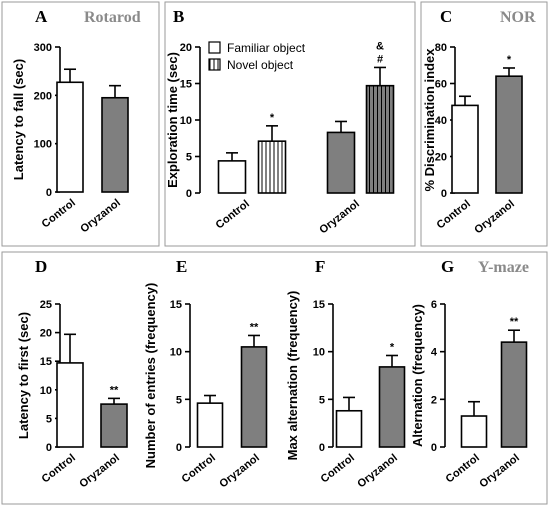 This screenshot has height=506, width=550. Describe the element at coordinates (339, 217) in the screenshot. I see `category-label-b: Oryzanol` at that location.